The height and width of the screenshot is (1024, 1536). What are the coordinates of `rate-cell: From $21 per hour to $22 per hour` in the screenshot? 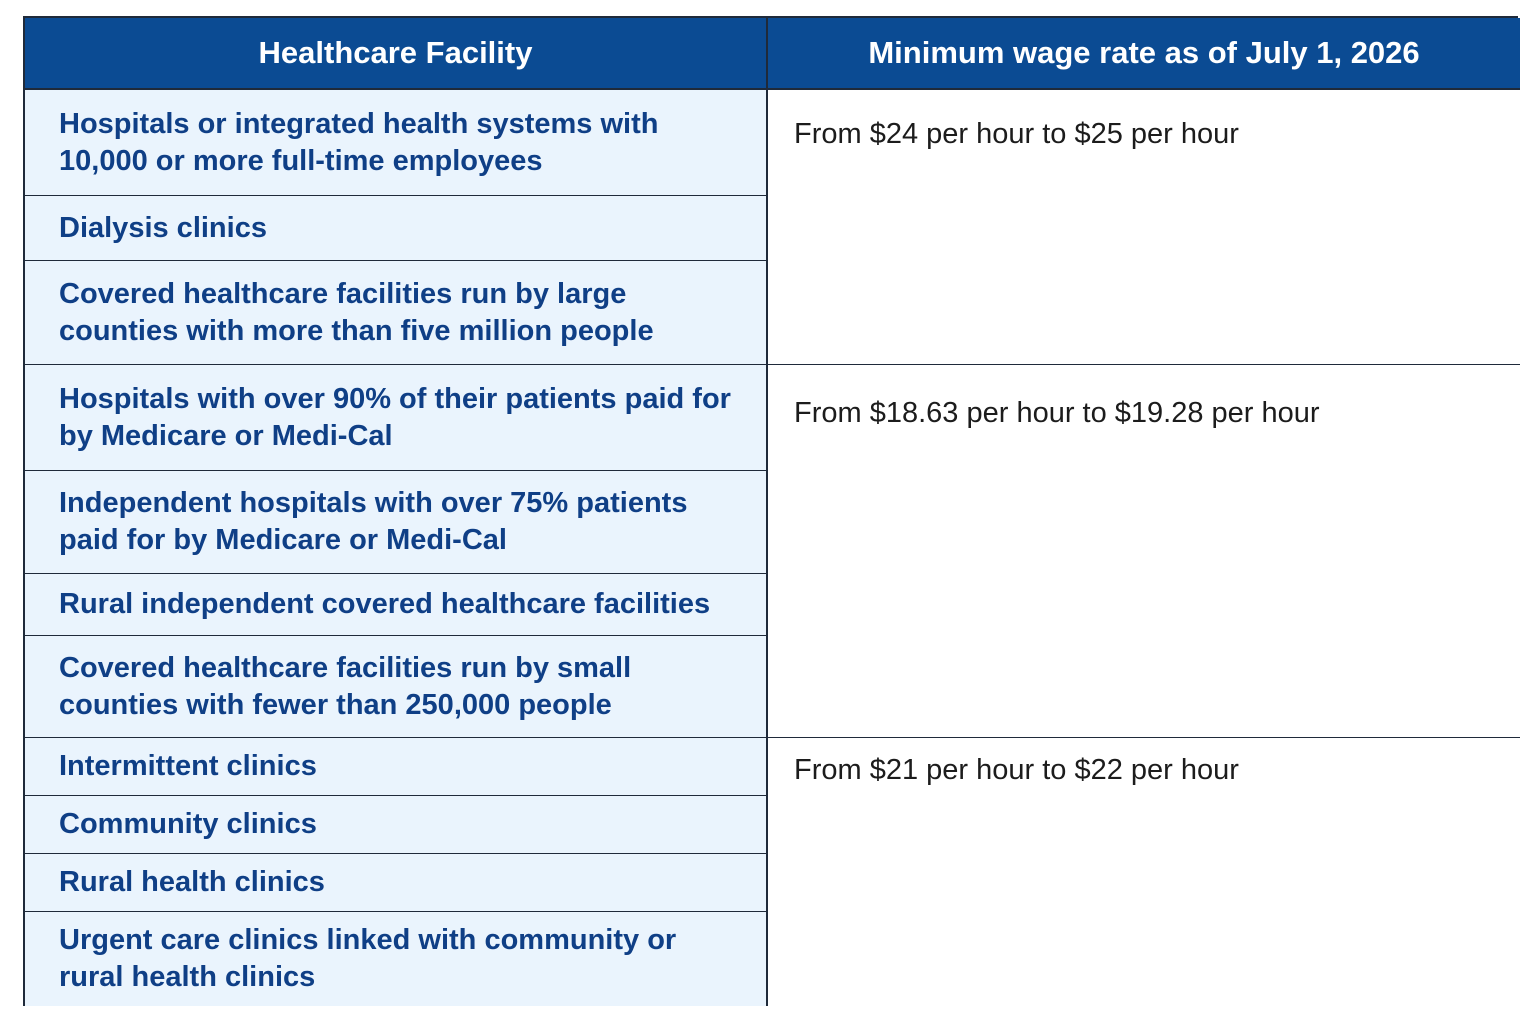 It's located at (1144, 872).